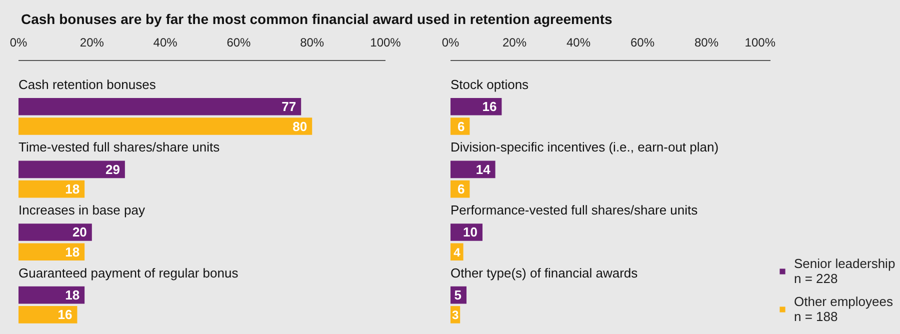 The width and height of the screenshot is (900, 334). I want to click on y-tick-label: Increases in base pay, so click(82, 210).